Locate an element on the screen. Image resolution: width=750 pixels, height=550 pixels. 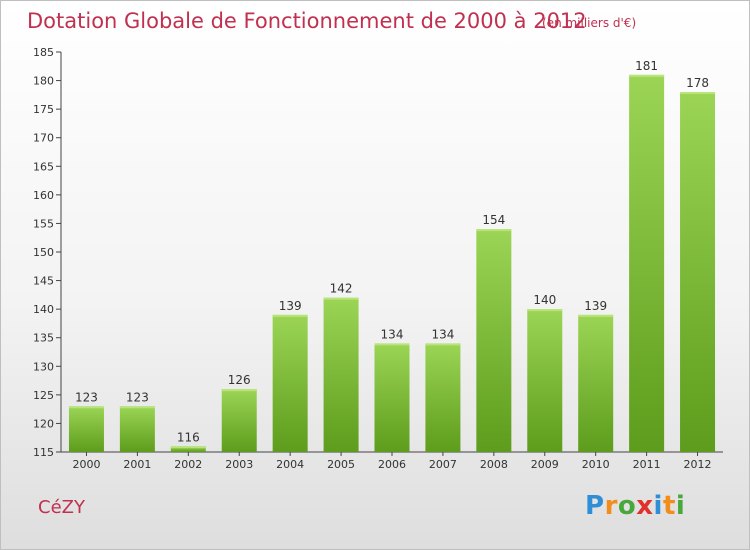
y-tick-label: 155 is located at coordinates (43, 223).